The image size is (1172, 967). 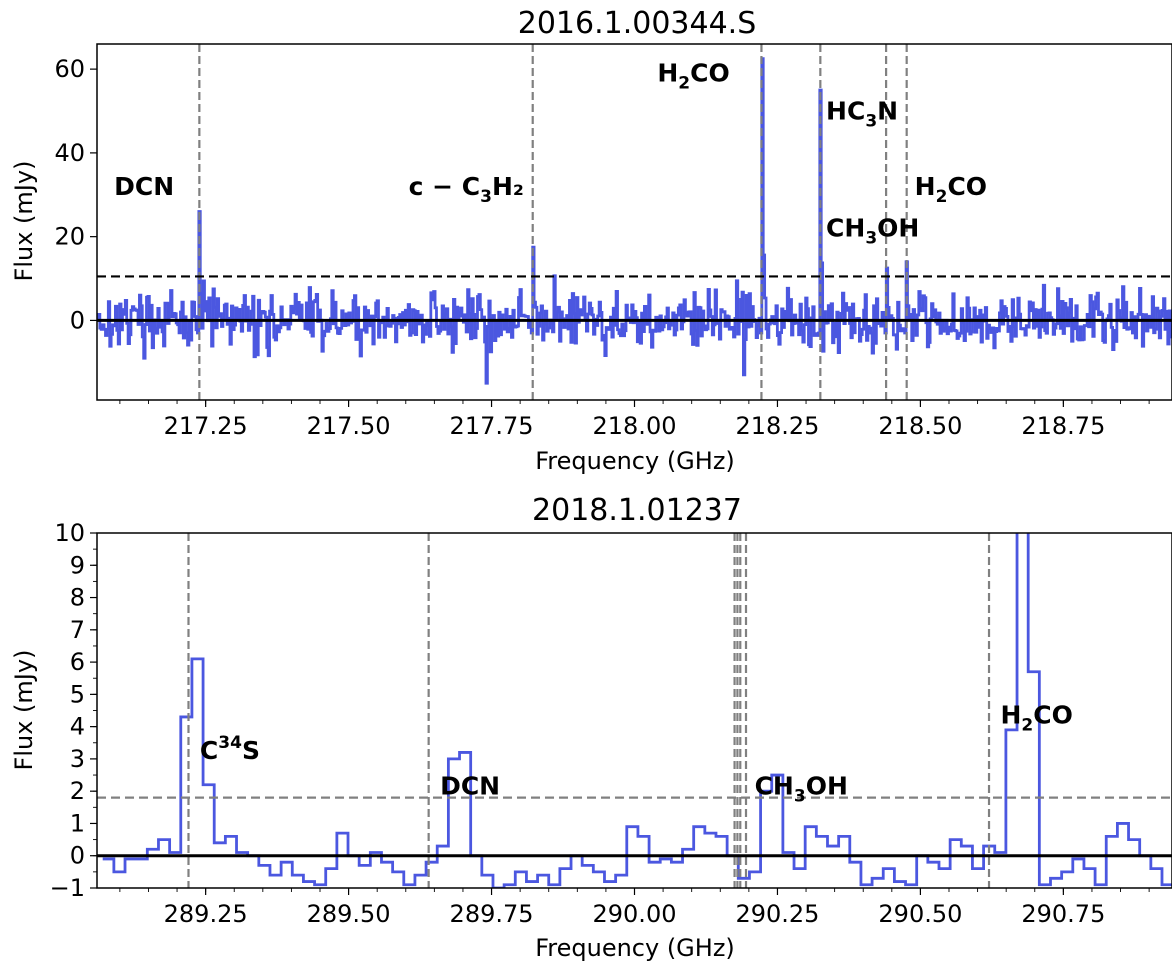 What do you see at coordinates (77, 823) in the screenshot?
I see `bottom-ytick-label: 1` at bounding box center [77, 823].